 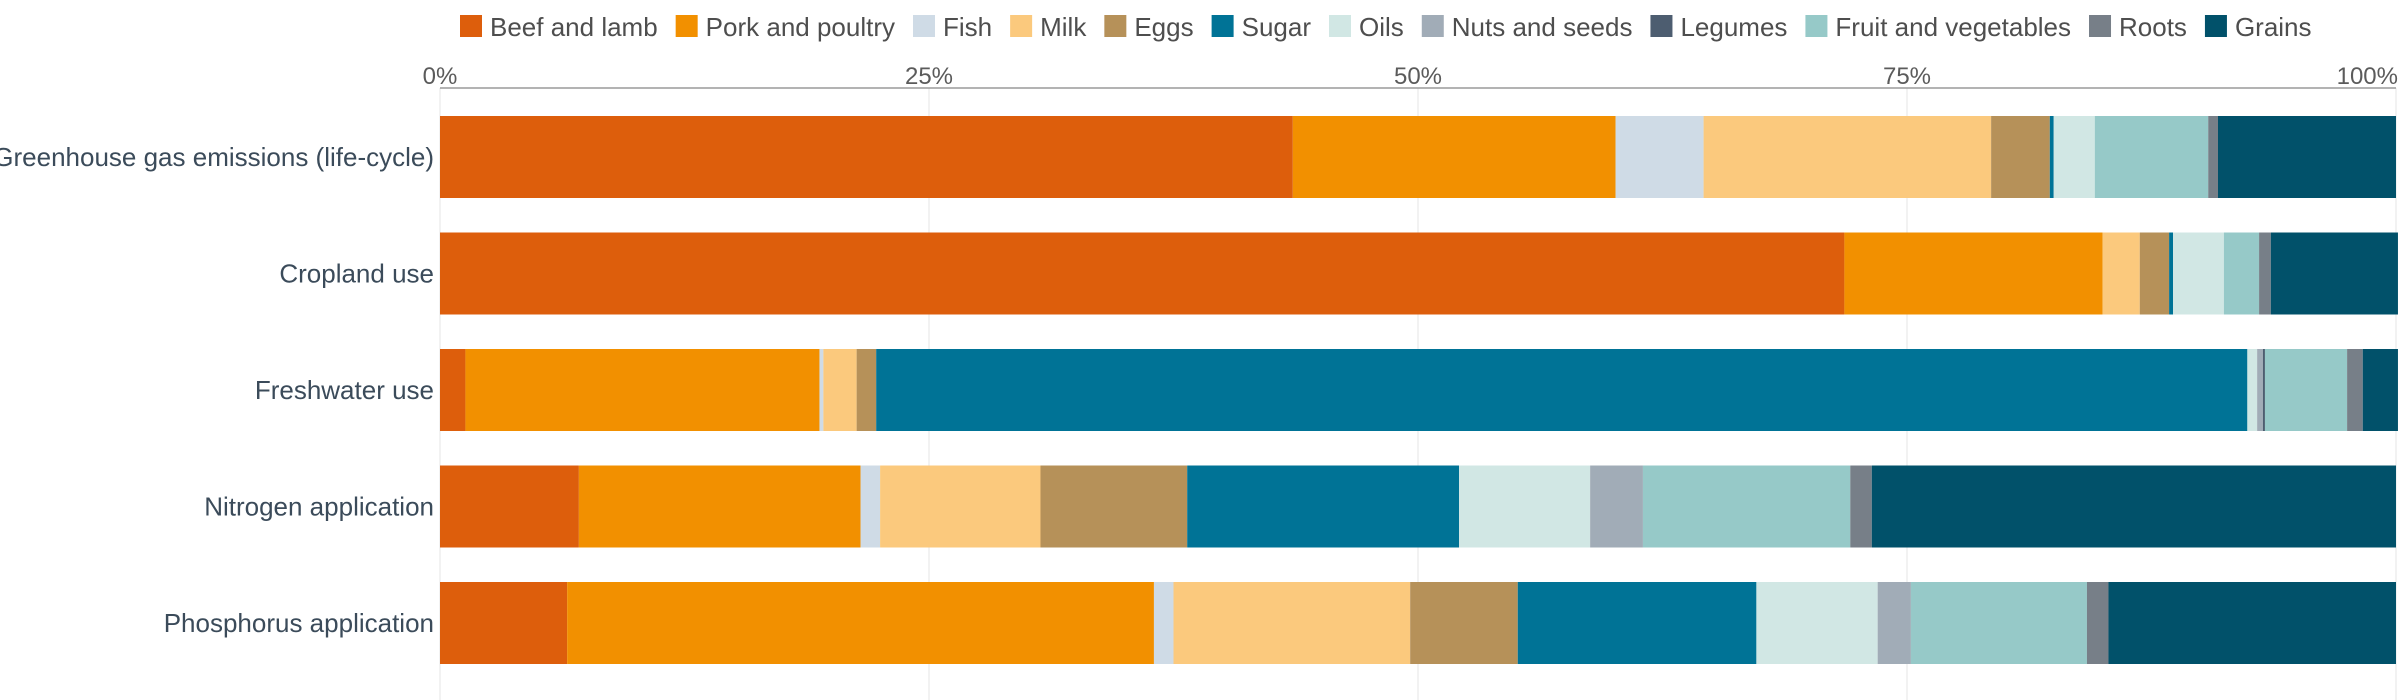 What do you see at coordinates (1277, 27) in the screenshot?
I see `legend-label-sugar: Sugar` at bounding box center [1277, 27].